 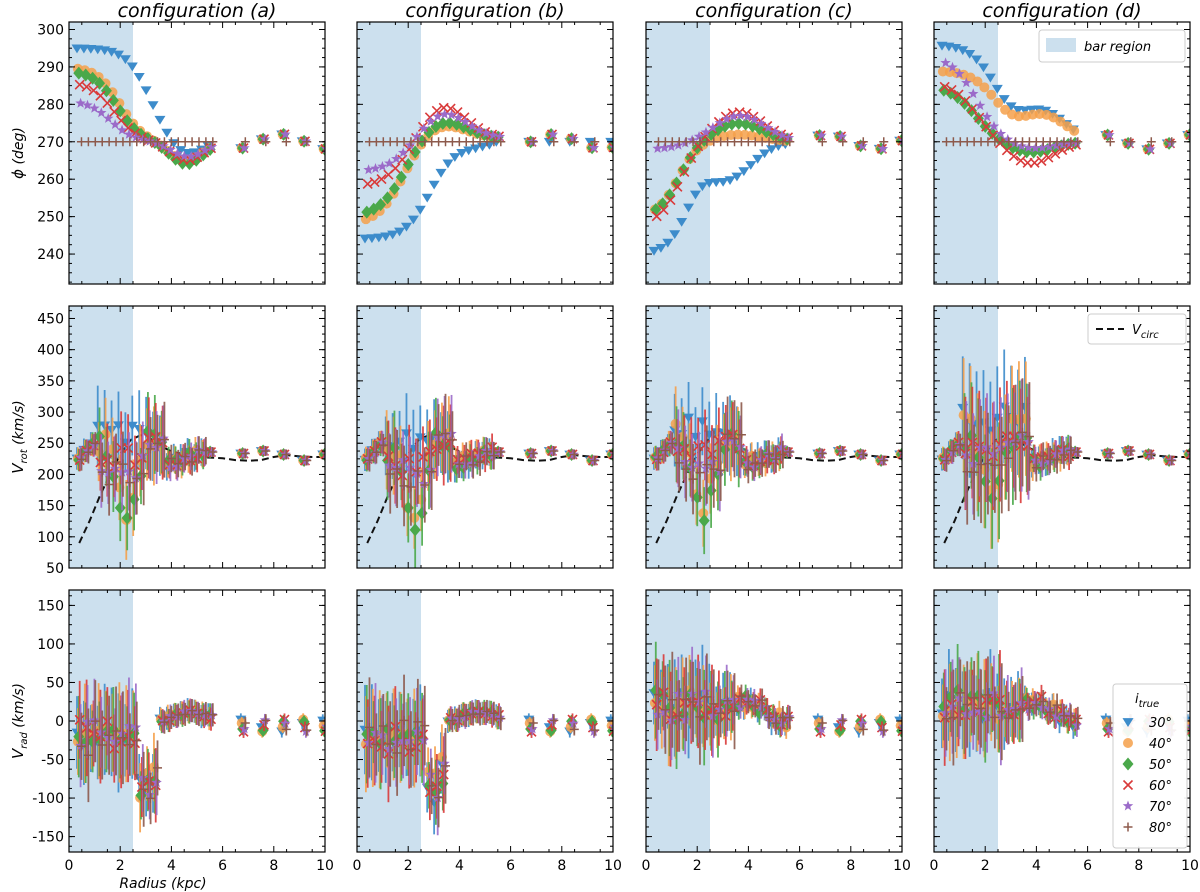 What do you see at coordinates (18, 153) in the screenshot?
I see `y-axis-label-phi: ϕ (deg)` at bounding box center [18, 153].